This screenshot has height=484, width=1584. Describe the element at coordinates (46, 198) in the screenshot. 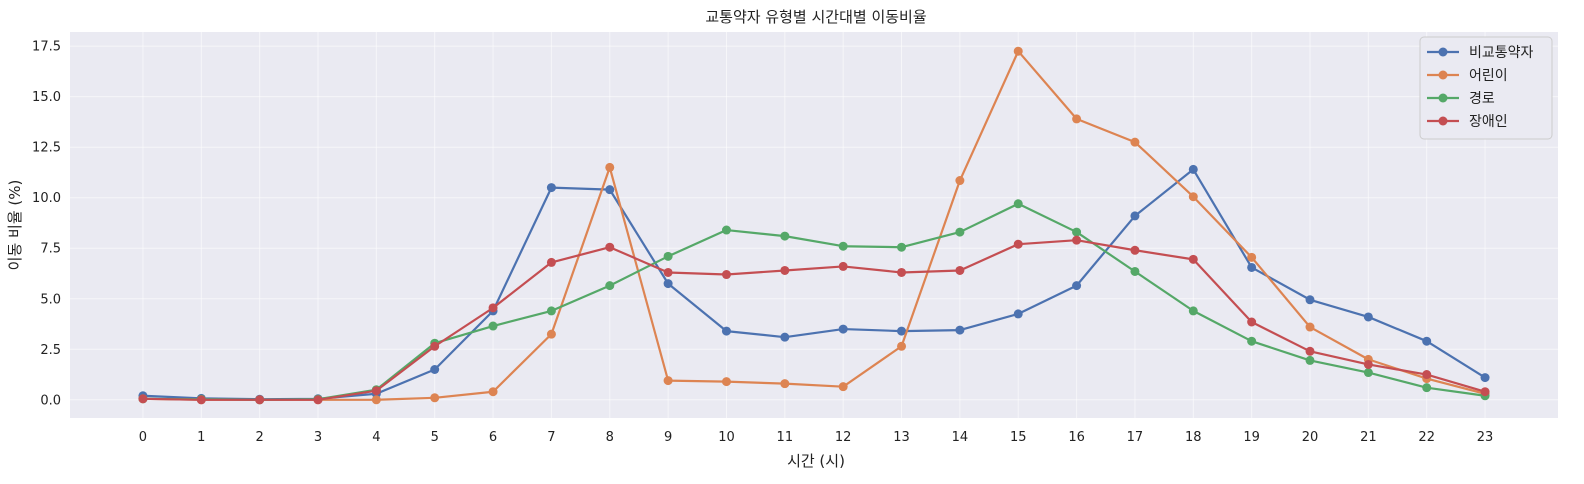

I see `y-tick-label: 10.0` at that location.